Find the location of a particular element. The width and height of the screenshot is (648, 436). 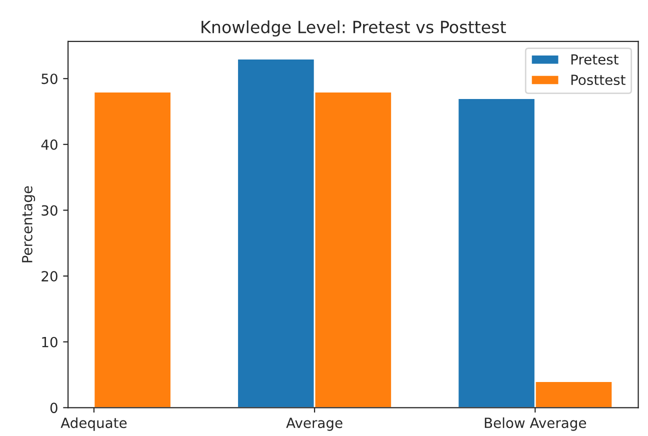

bar is located at coordinates (132, 249).